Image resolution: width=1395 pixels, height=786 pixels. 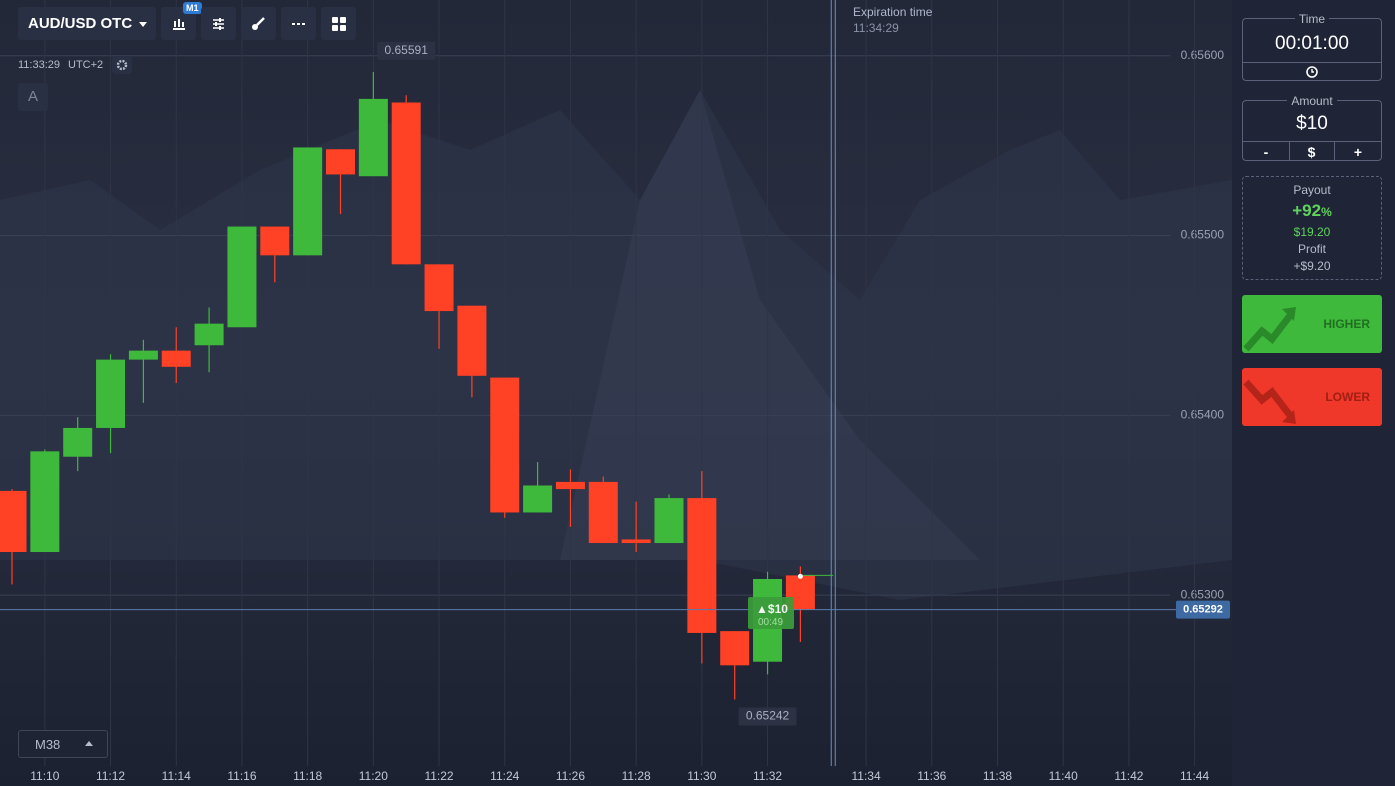 I want to click on current-price-box, so click(x=1203, y=609).